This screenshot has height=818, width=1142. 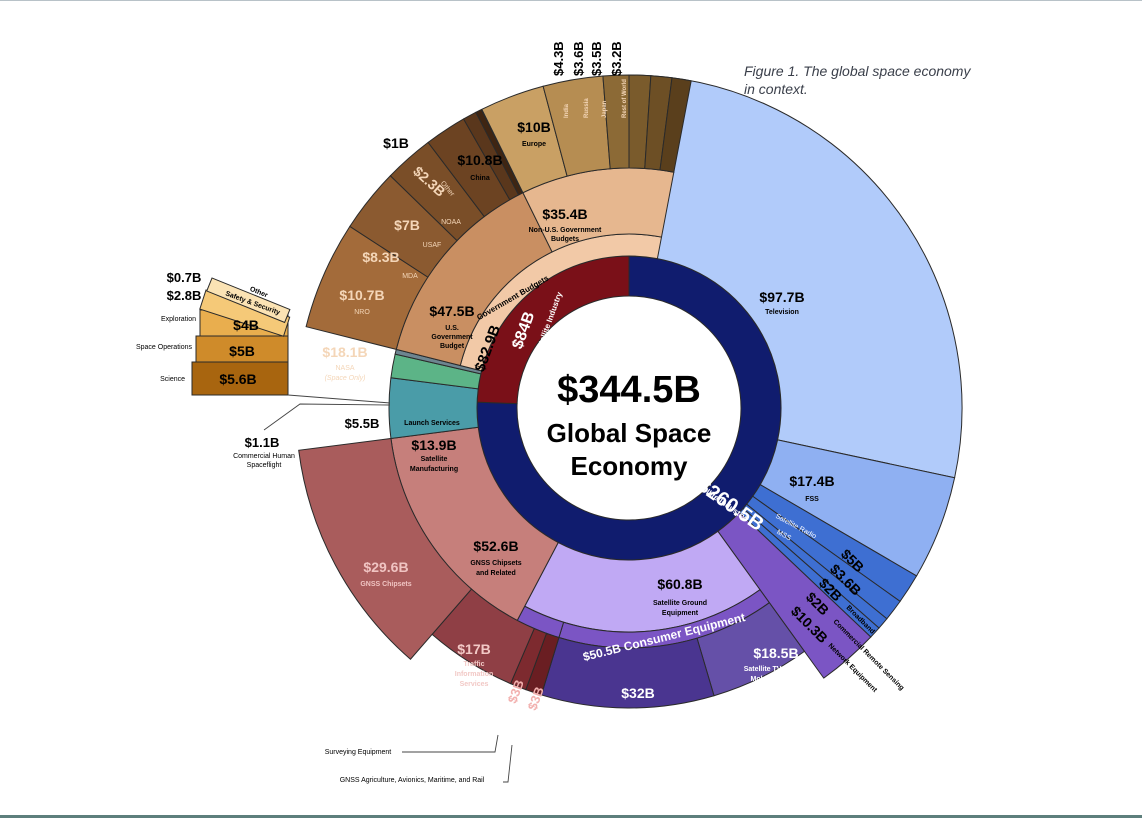 What do you see at coordinates (184, 277) in the screenshot?
I see `label-nasa-other-value: $0.7B` at bounding box center [184, 277].